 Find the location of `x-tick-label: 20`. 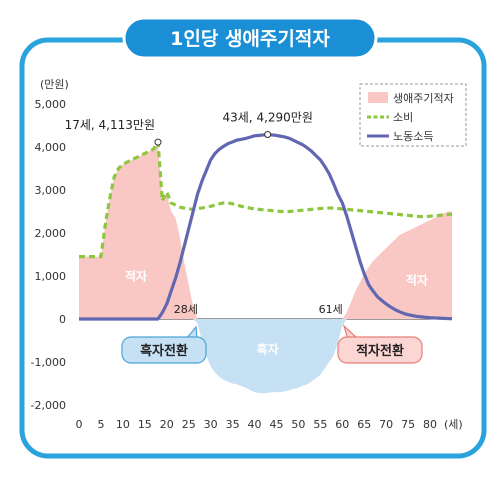

x-tick-label: 20 is located at coordinates (167, 424).